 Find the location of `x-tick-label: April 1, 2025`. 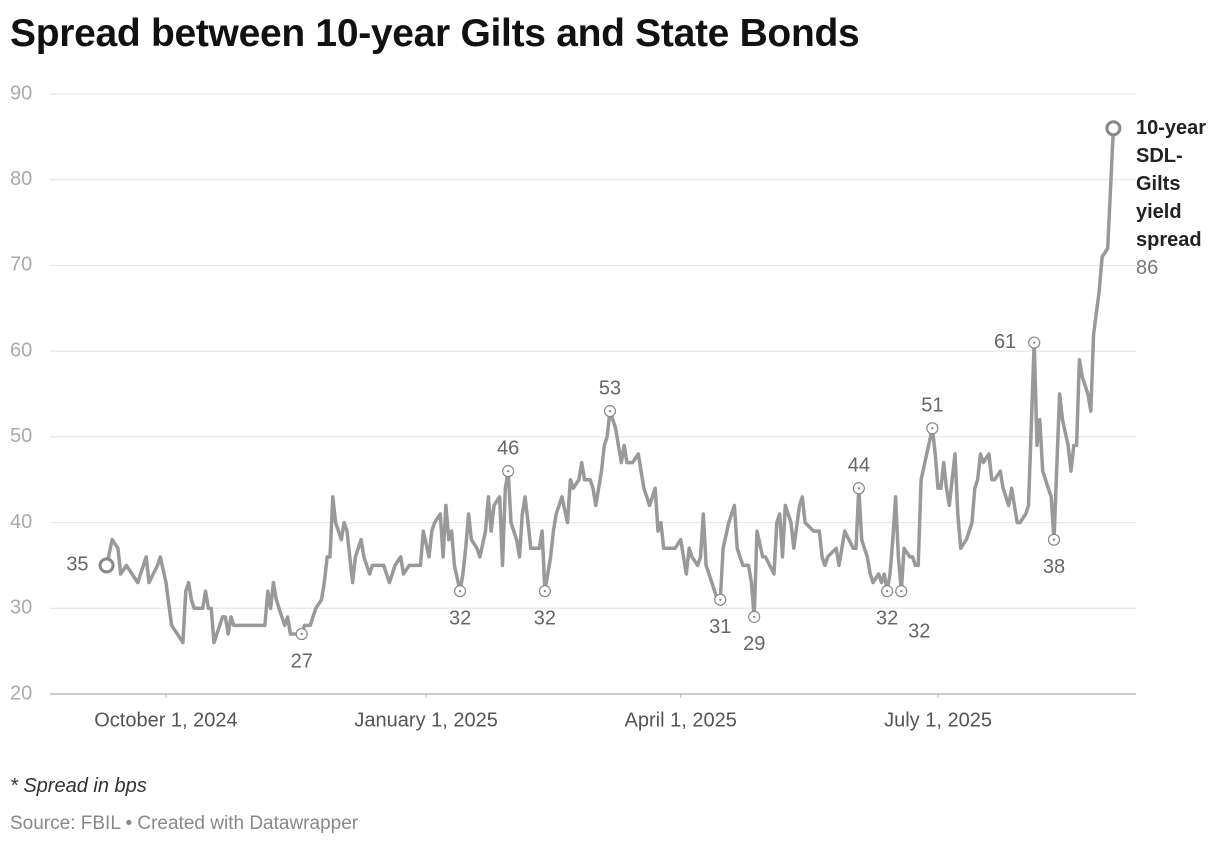

x-tick-label: April 1, 2025 is located at coordinates (681, 720).